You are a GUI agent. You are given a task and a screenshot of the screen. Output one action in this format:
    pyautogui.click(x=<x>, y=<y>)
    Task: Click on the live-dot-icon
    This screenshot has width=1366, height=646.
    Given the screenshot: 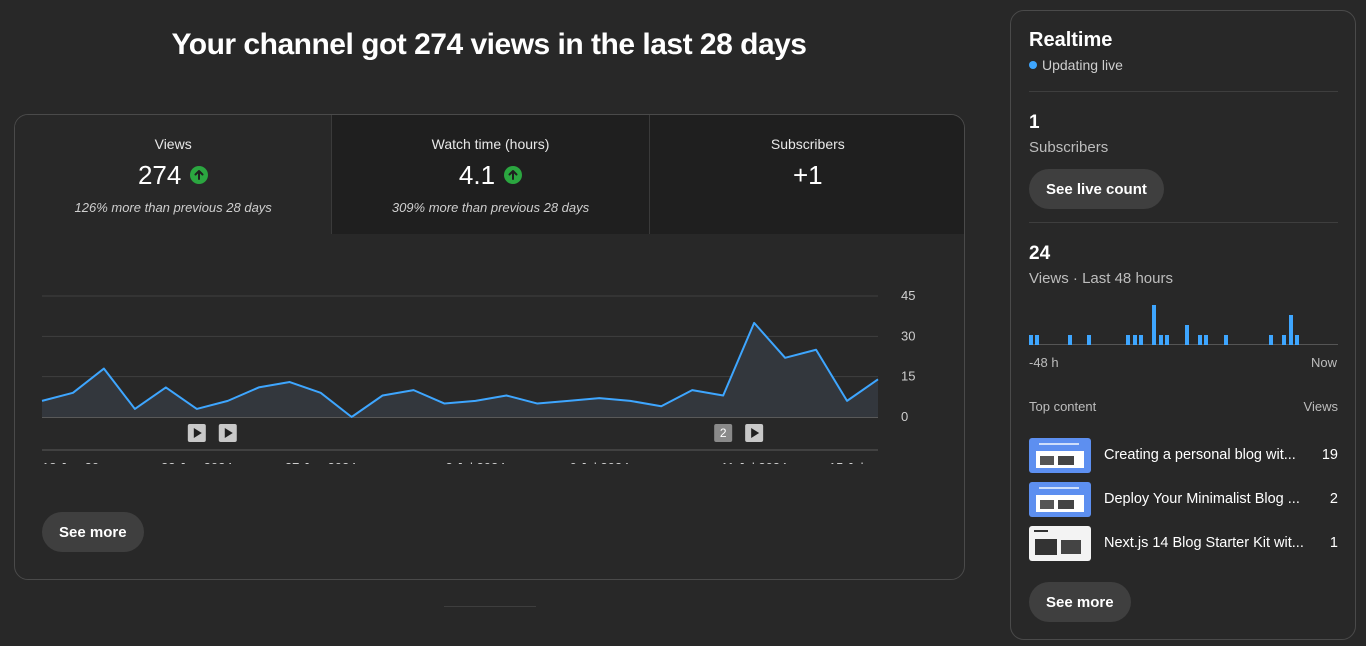 What is the action you would take?
    pyautogui.click(x=1033, y=65)
    